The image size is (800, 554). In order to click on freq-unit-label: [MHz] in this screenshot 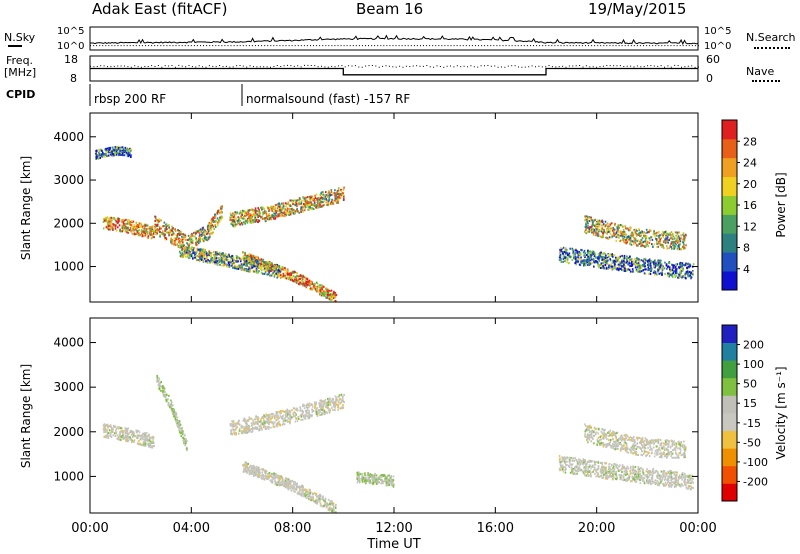, I will do `click(20, 72)`.